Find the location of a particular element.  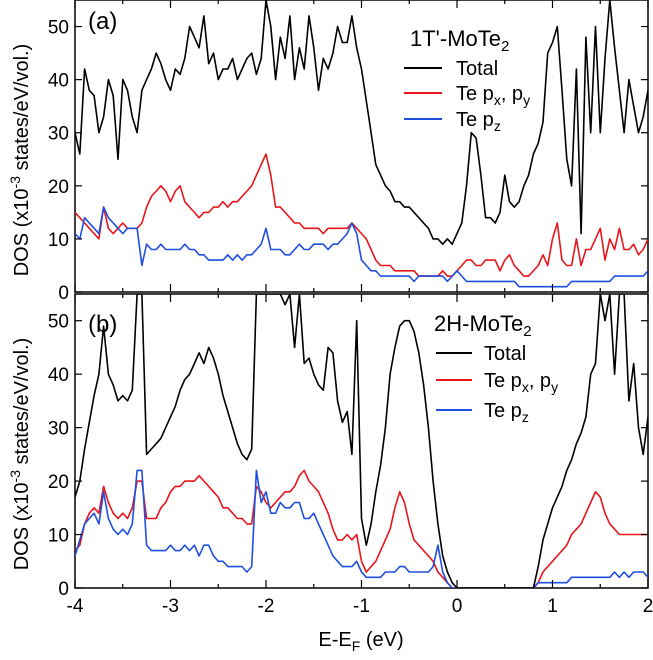

panel-a-legend: Total Te px, py Te pz is located at coordinates (467, 96).